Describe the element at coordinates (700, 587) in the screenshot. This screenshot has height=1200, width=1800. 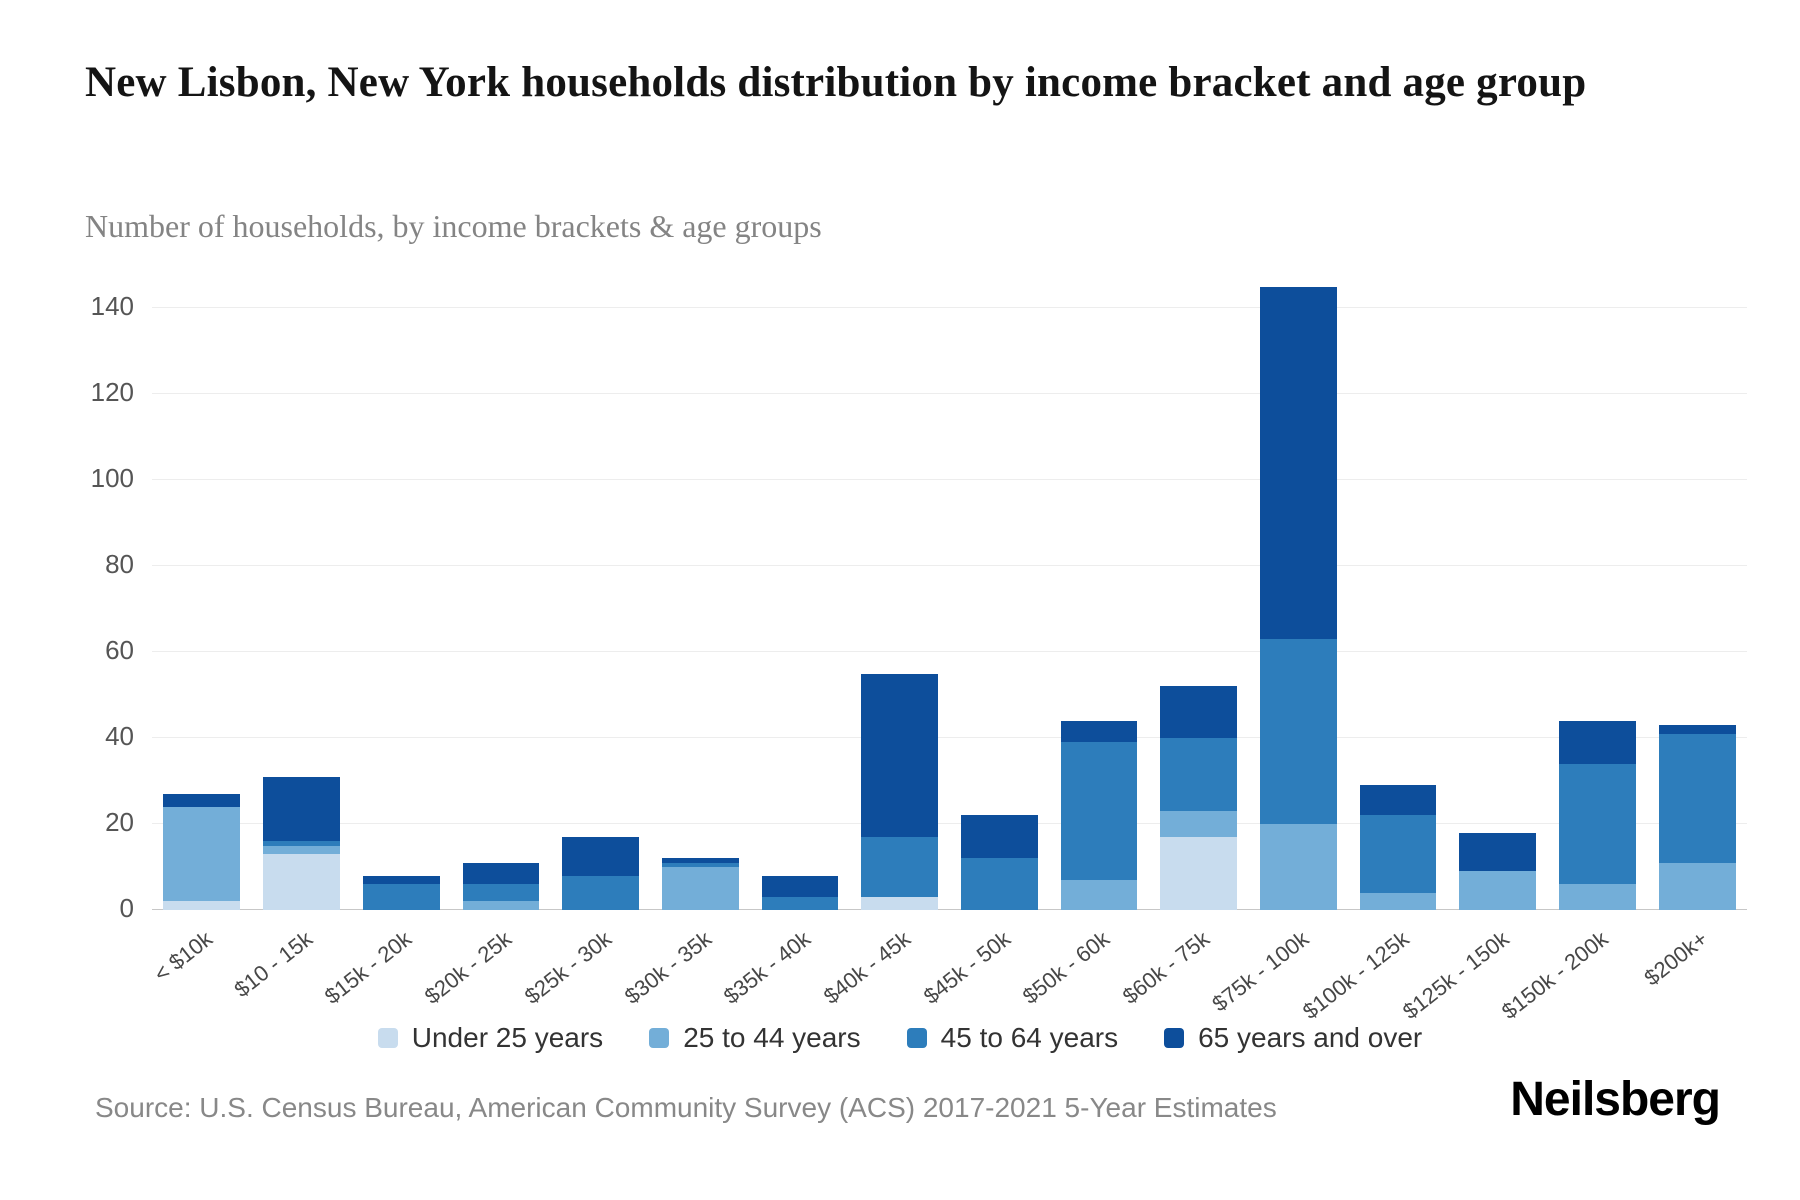
I see `bar-$30k-35k` at that location.